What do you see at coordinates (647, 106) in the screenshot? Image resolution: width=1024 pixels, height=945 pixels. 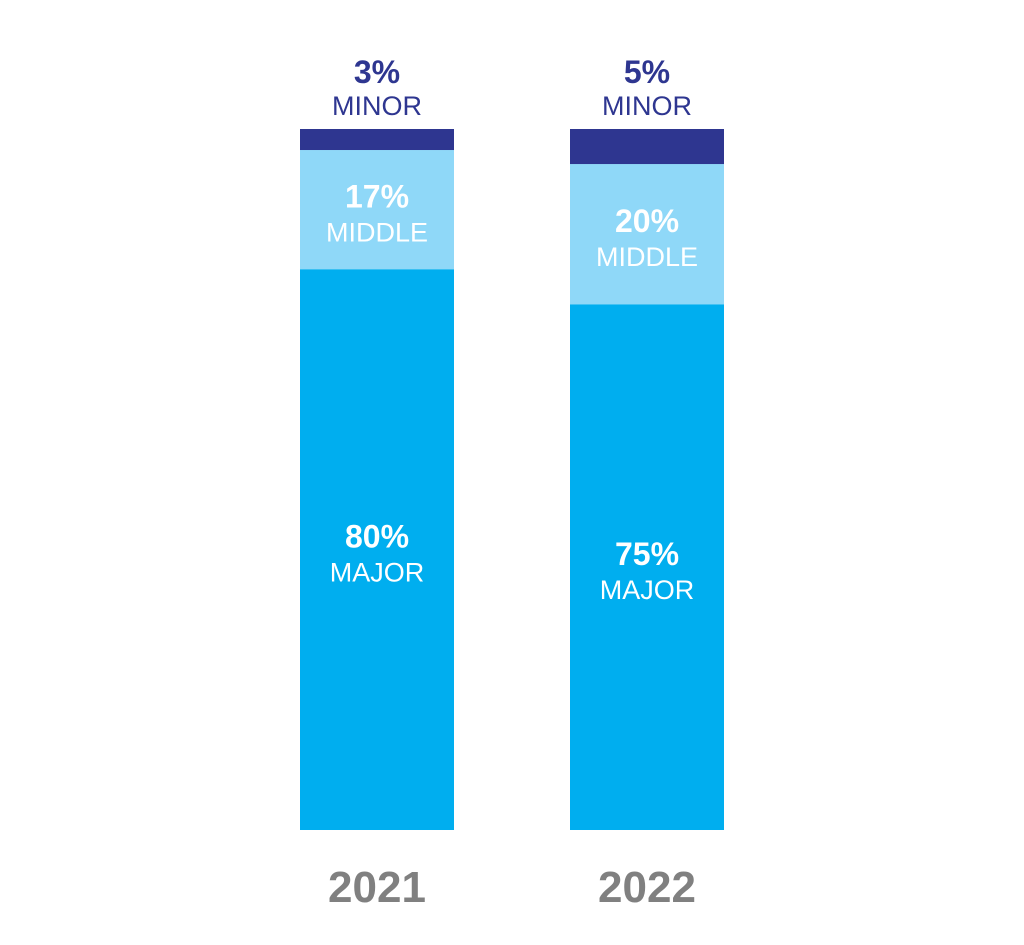 I see `series-label-minor-2022: MINOR` at bounding box center [647, 106].